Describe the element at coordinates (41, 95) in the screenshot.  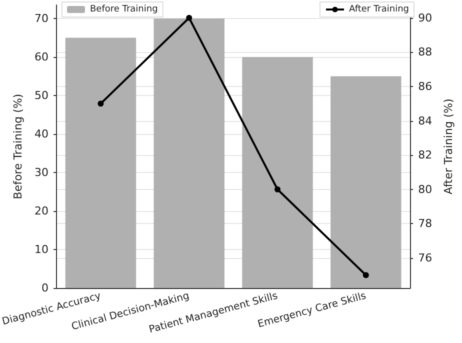
I see `y-tick-label: 50` at that location.